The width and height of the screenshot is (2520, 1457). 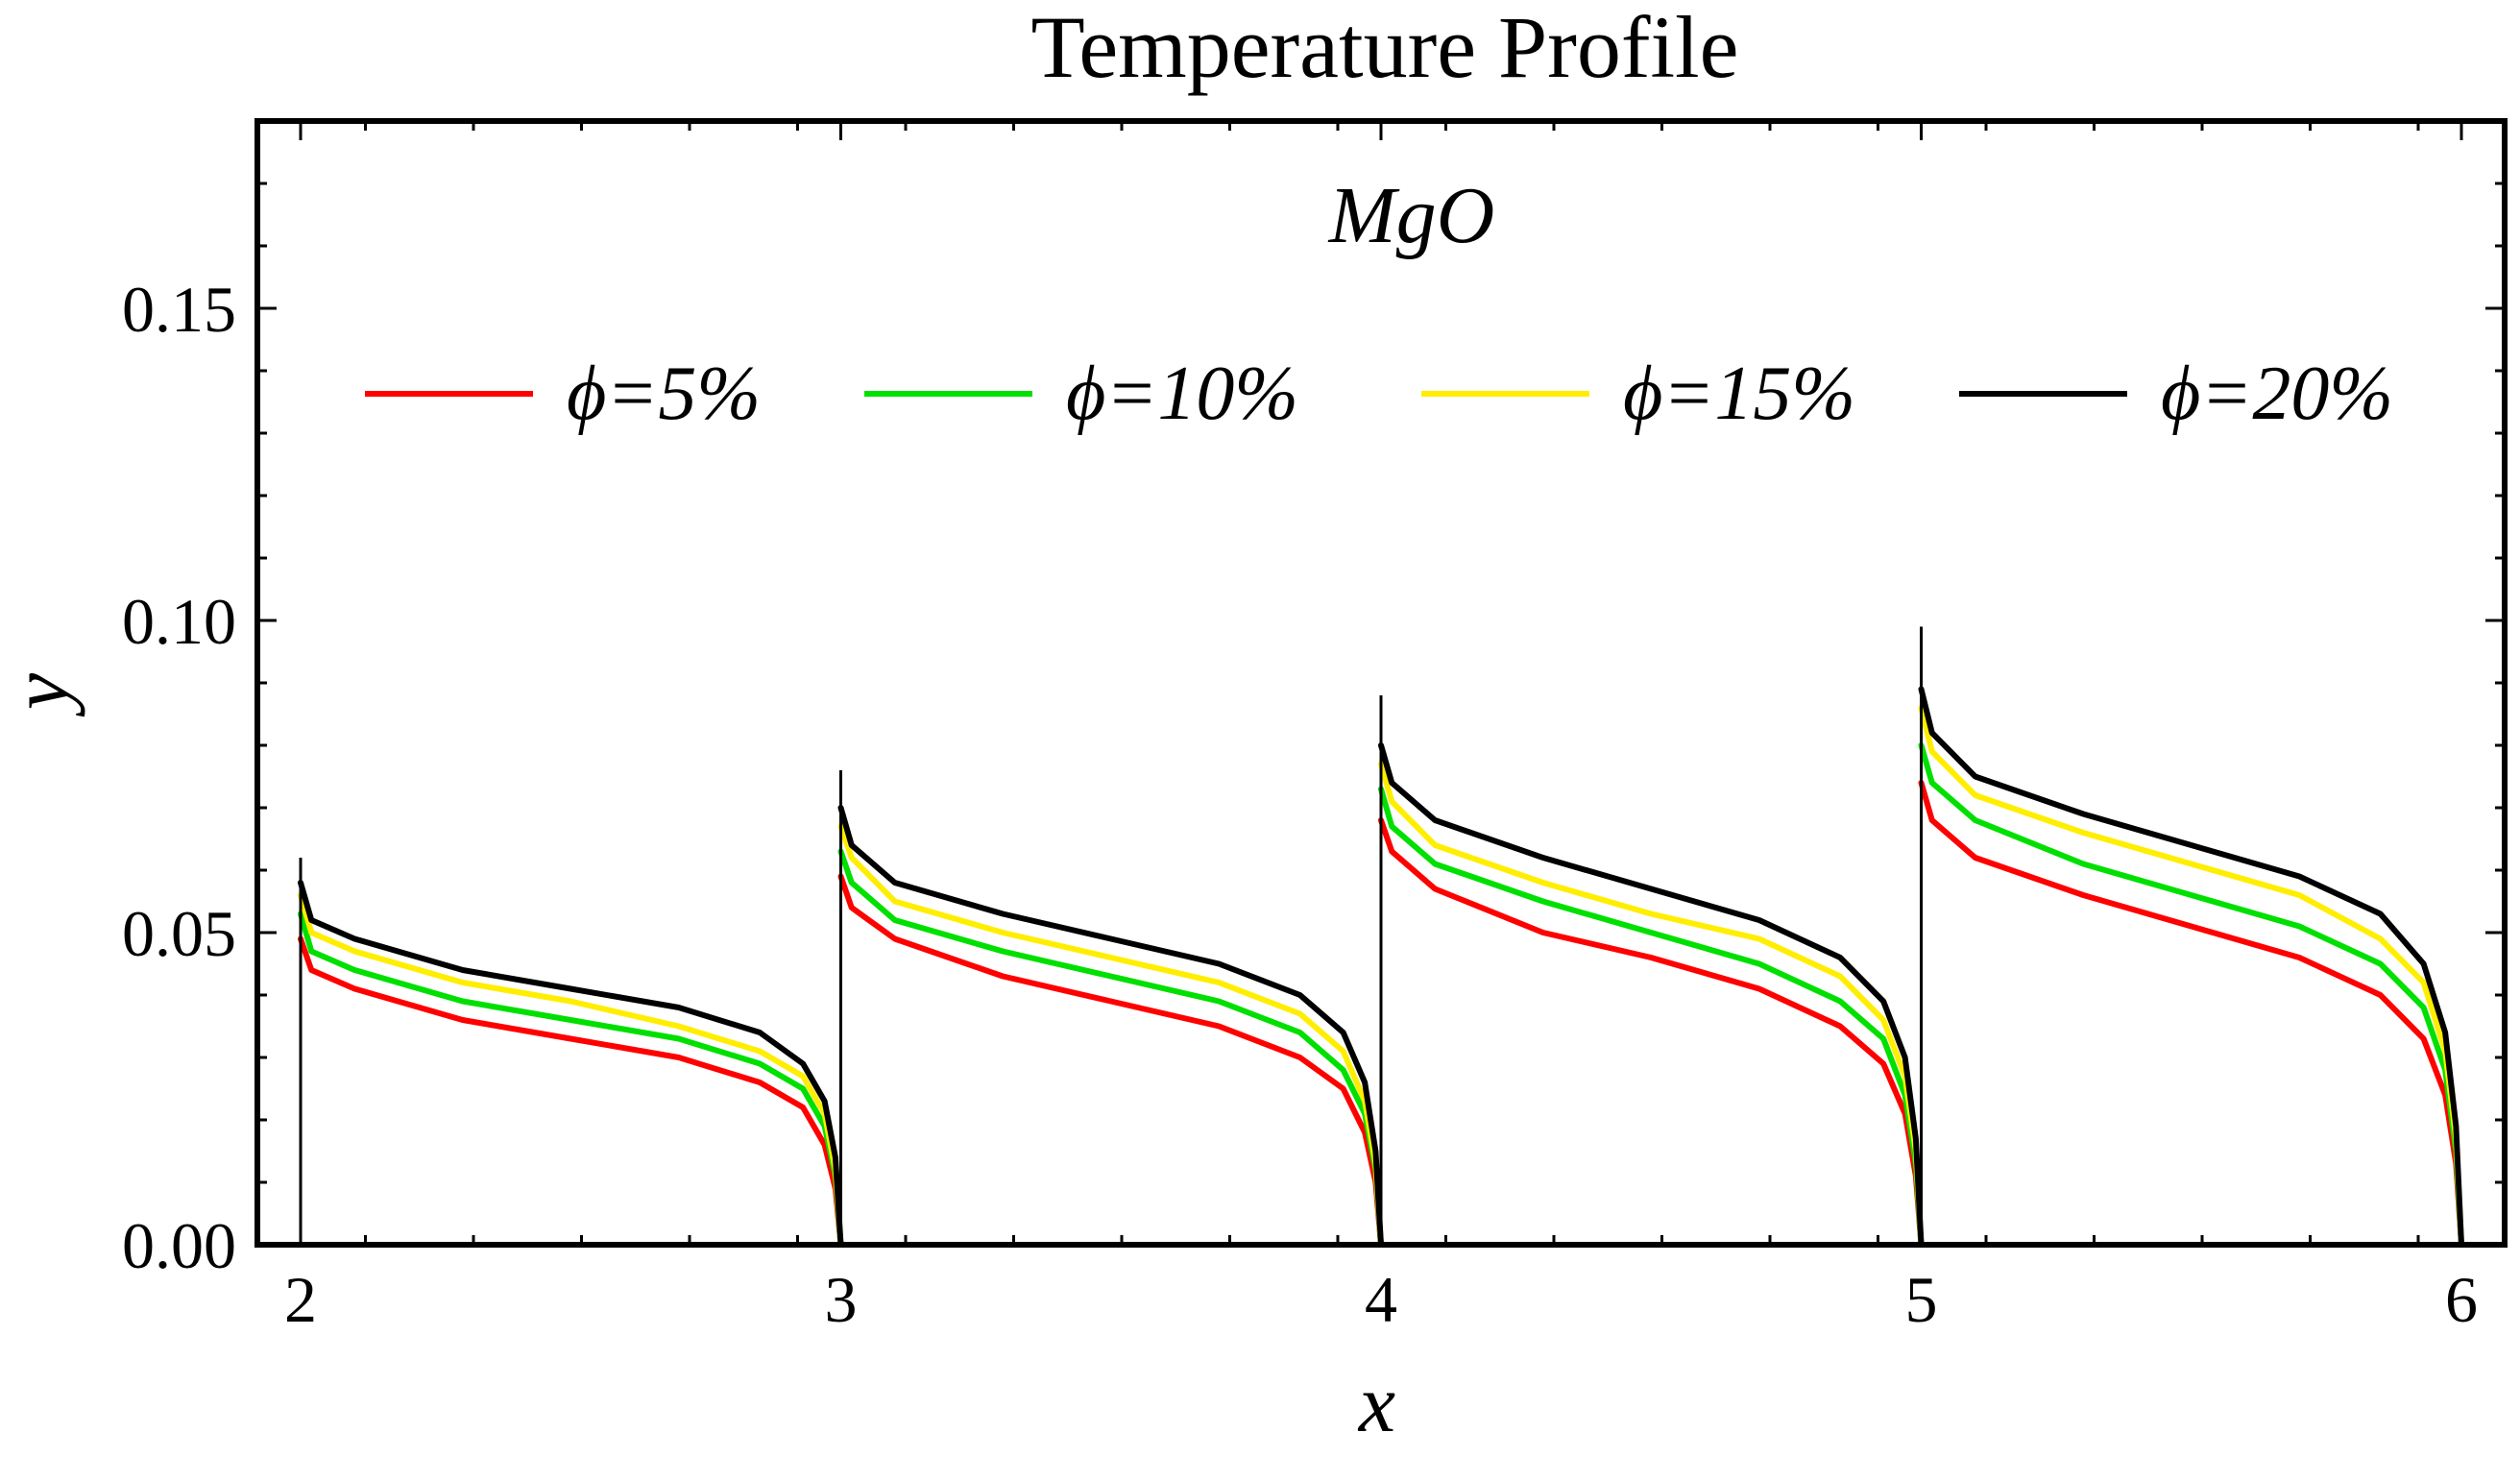 I want to click on y-axis-label: y, so click(x=43, y=694).